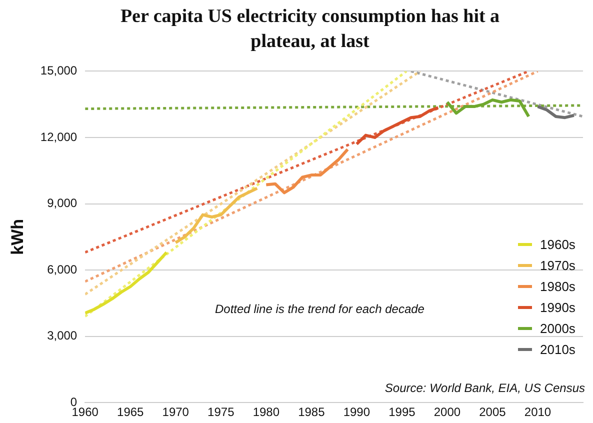 Image resolution: width=593 pixels, height=423 pixels. I want to click on legend-label: 1990s, so click(557, 308).